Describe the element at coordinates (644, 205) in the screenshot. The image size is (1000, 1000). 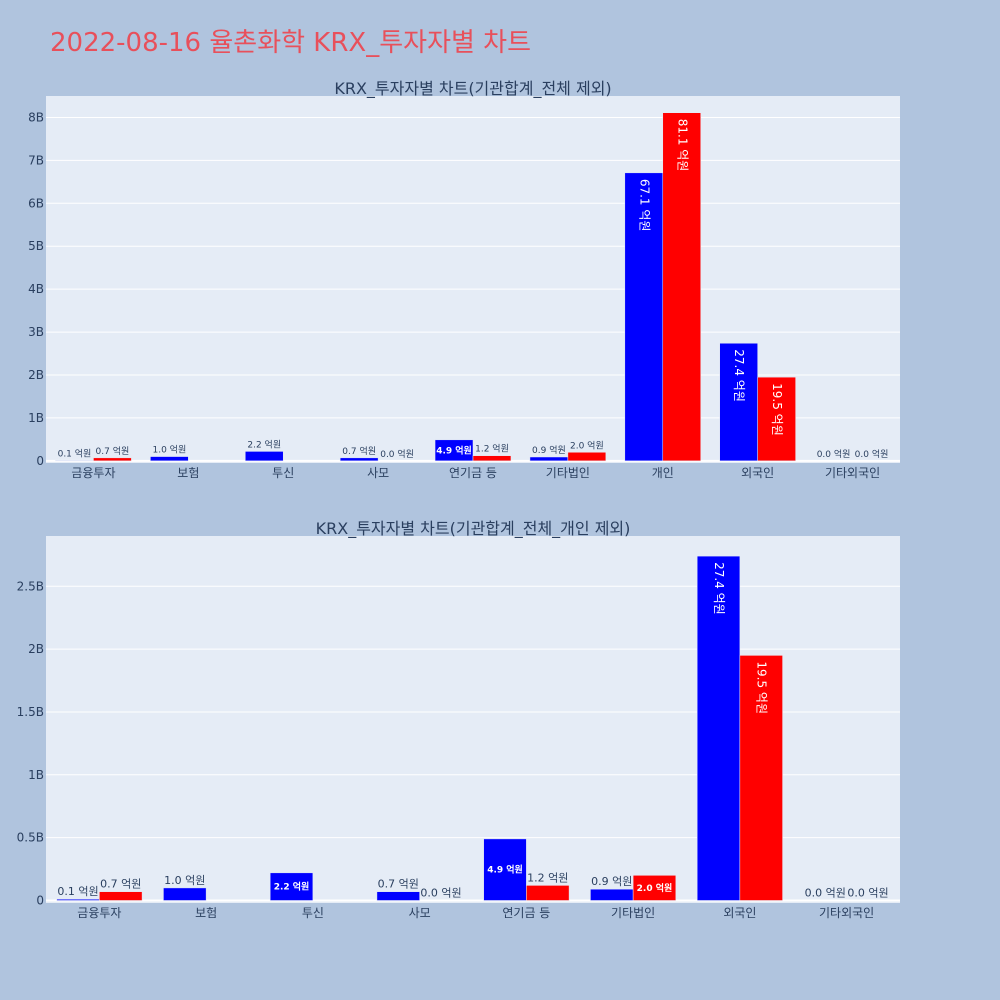
I see `bar-value-label: 67.1 억원` at that location.